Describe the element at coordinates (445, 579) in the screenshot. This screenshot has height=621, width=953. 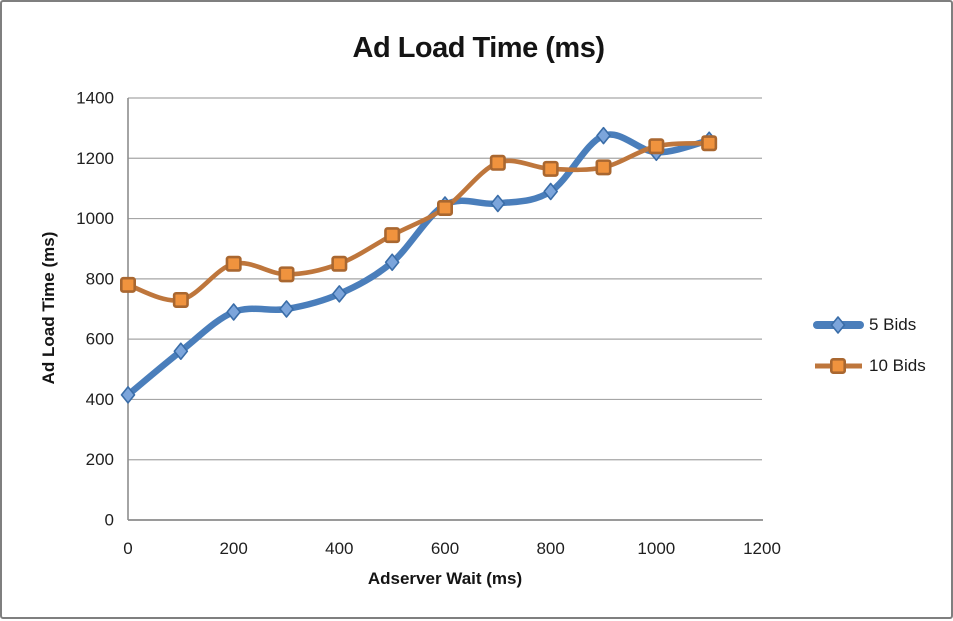
I see `x-axis-title: Adserver Wait (ms)` at that location.